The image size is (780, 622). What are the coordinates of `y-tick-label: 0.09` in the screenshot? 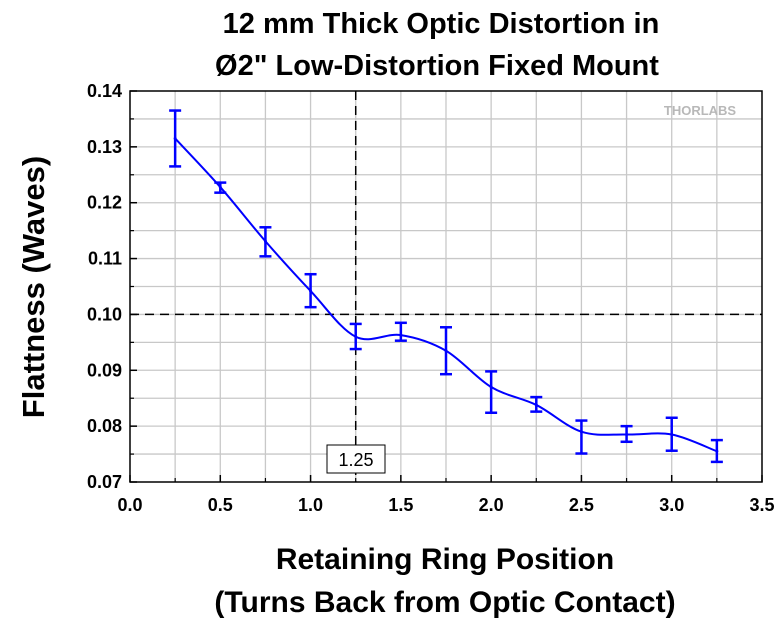 It's located at (104, 370).